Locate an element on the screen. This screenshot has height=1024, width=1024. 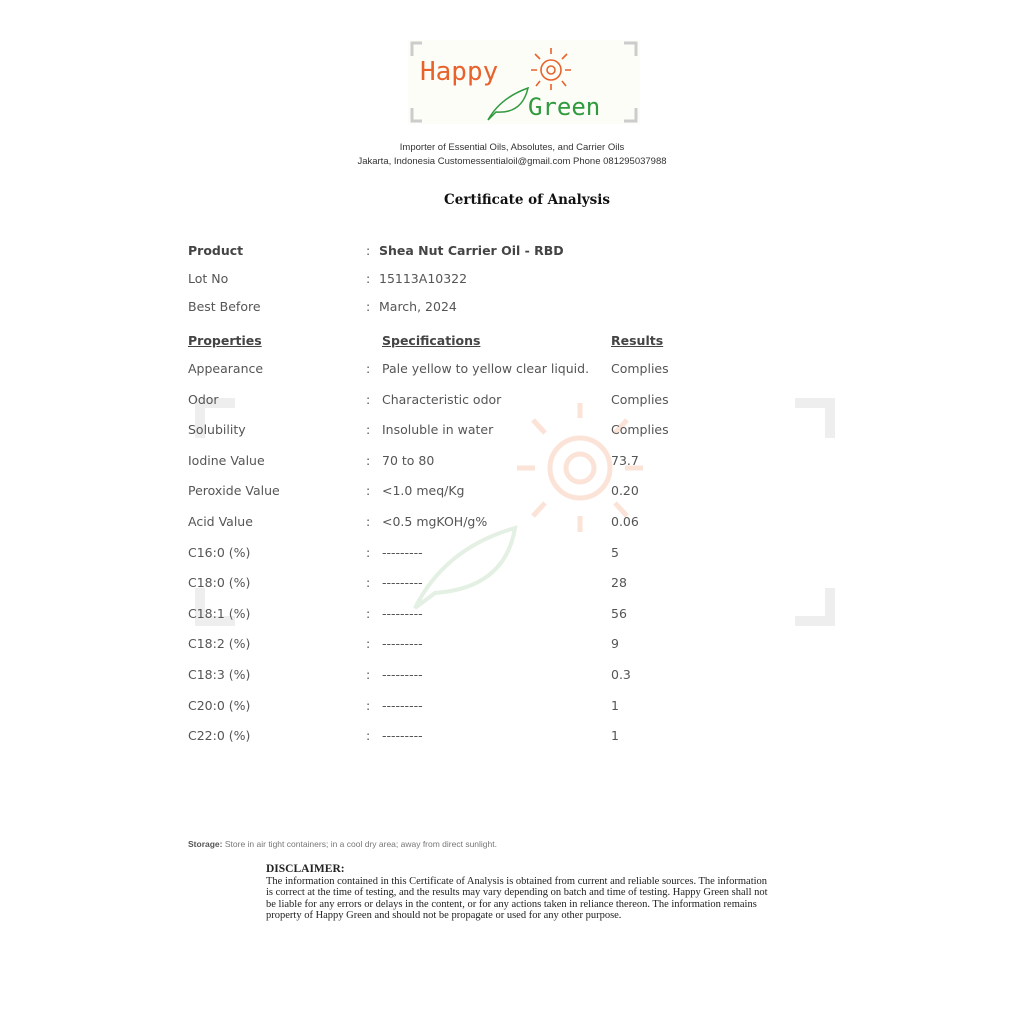
result: 28 is located at coordinates (619, 583).